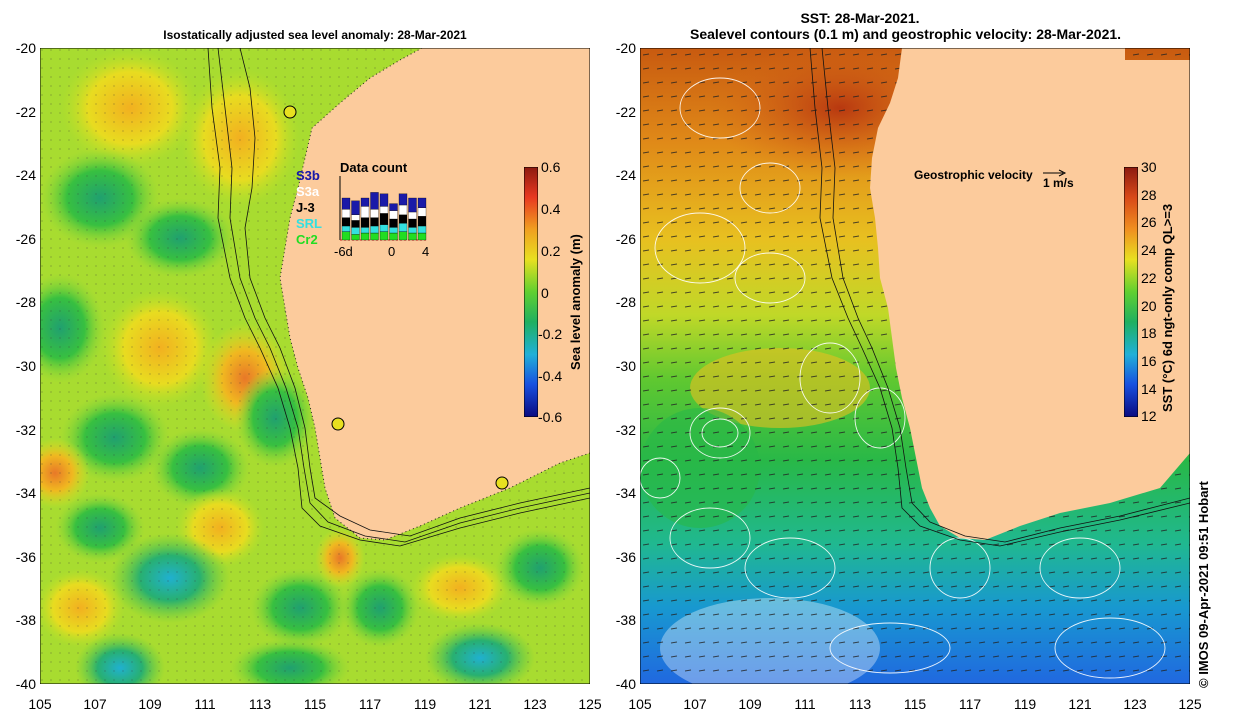 This screenshot has width=1250, height=720. What do you see at coordinates (970, 704) in the screenshot?
I see `right-lon-tick-6: 117` at bounding box center [970, 704].